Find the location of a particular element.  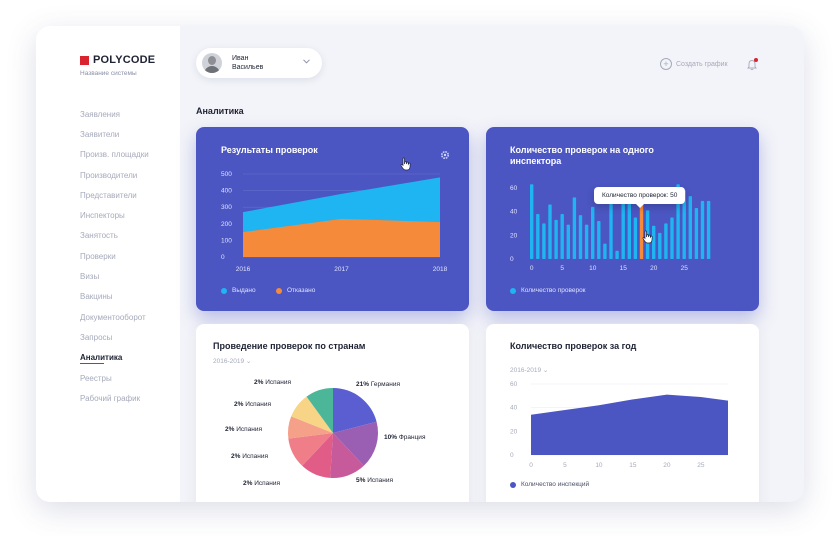

per-inspector-legend: Количество проверок is located at coordinates (548, 290).